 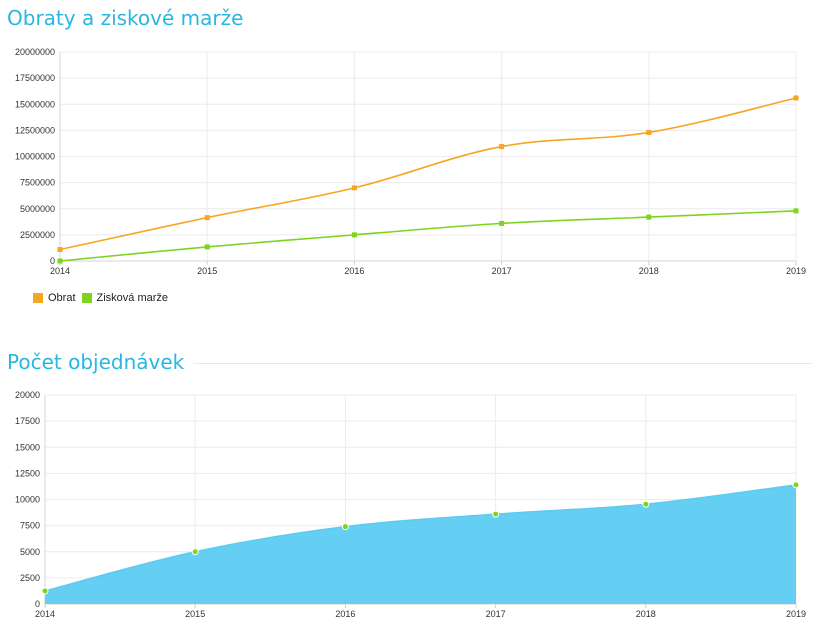 What do you see at coordinates (496, 614) in the screenshot?
I see `orders-x-tick-label: 2017` at bounding box center [496, 614].